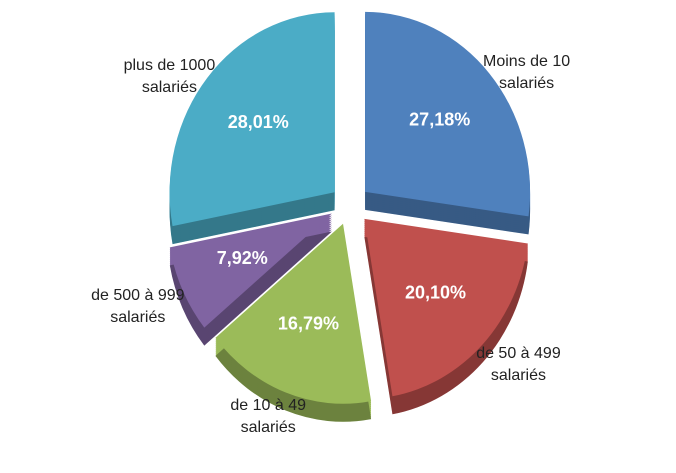 The image size is (676, 473). What do you see at coordinates (268, 417) in the screenshot?
I see `category-label: de 10 à 49 salariés` at bounding box center [268, 417].